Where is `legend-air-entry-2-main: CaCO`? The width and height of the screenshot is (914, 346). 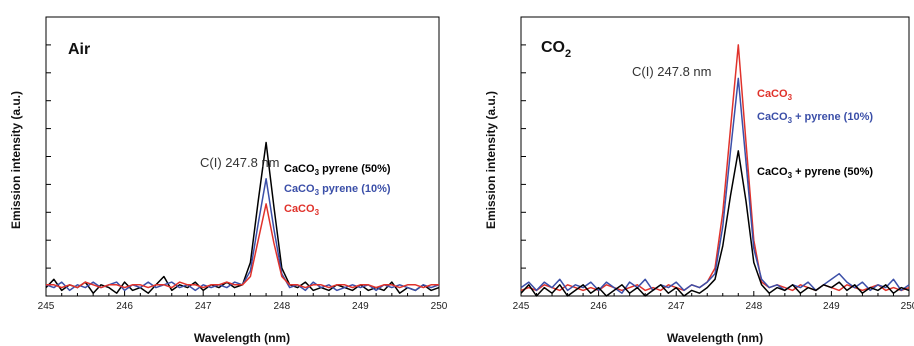 legend-air-entry-2-main: CaCO is located at coordinates (299, 209).